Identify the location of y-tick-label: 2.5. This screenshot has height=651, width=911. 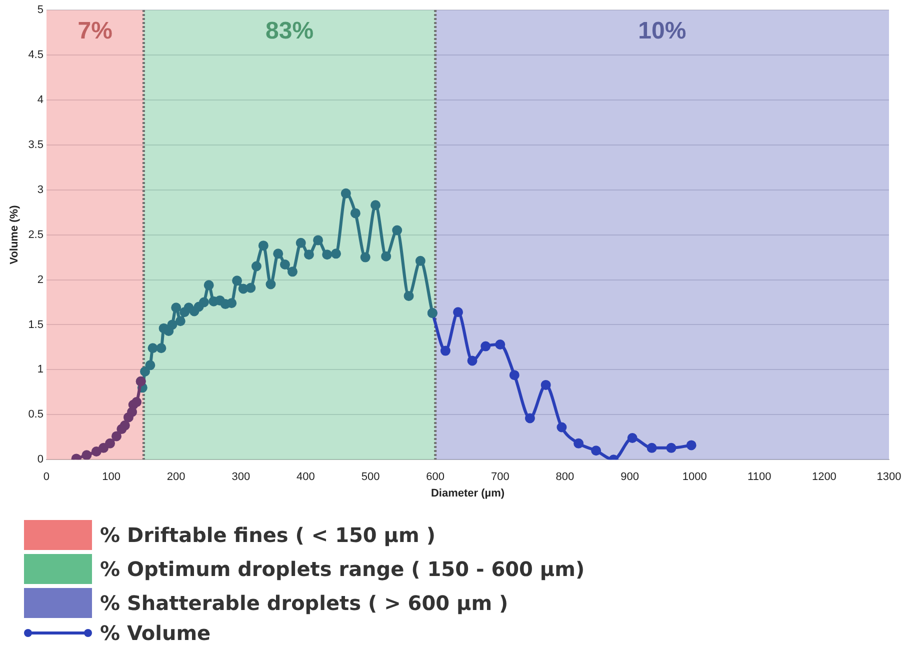
(36, 234).